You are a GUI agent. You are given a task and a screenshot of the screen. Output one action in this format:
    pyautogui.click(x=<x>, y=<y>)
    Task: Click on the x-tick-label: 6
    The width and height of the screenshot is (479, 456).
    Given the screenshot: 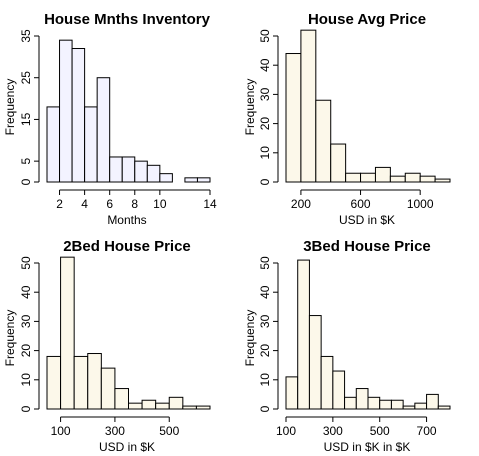 What is the action you would take?
    pyautogui.click(x=109, y=204)
    